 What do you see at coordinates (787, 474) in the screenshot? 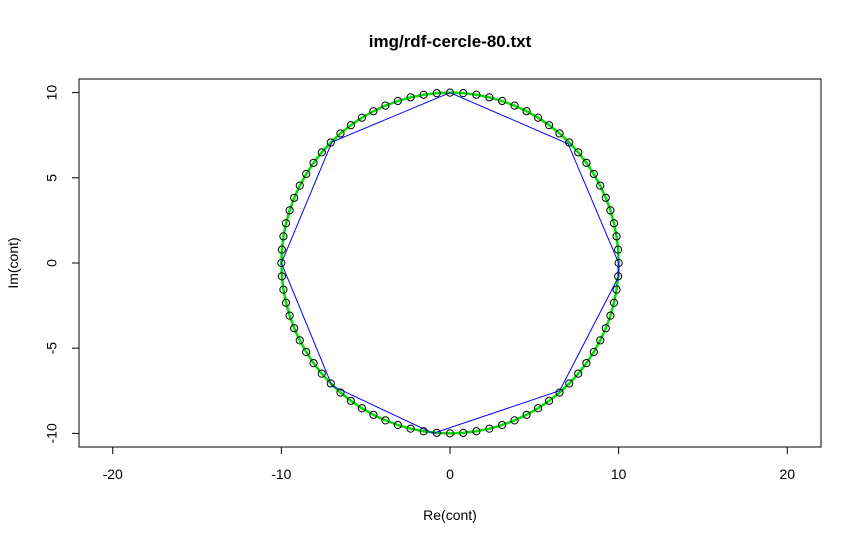
I see `x-tick-label: 20` at bounding box center [787, 474].